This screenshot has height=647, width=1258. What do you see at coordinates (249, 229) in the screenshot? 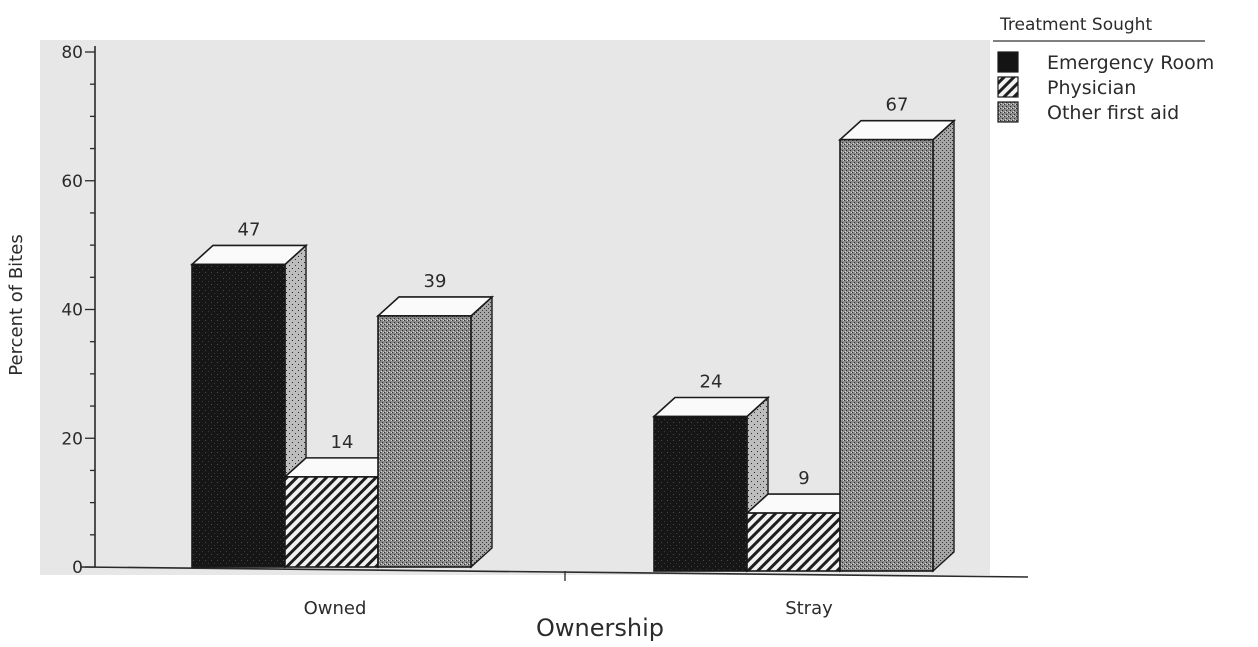
I see `data-label: 47` at bounding box center [249, 229].